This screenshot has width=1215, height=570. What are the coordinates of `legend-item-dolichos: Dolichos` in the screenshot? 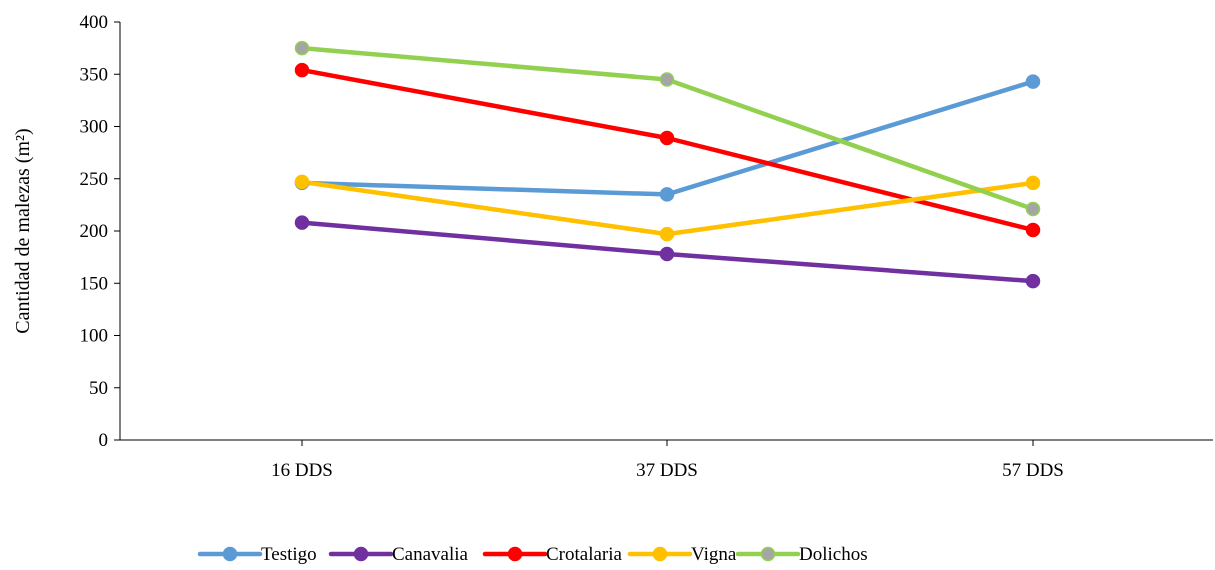 It's located at (801, 554).